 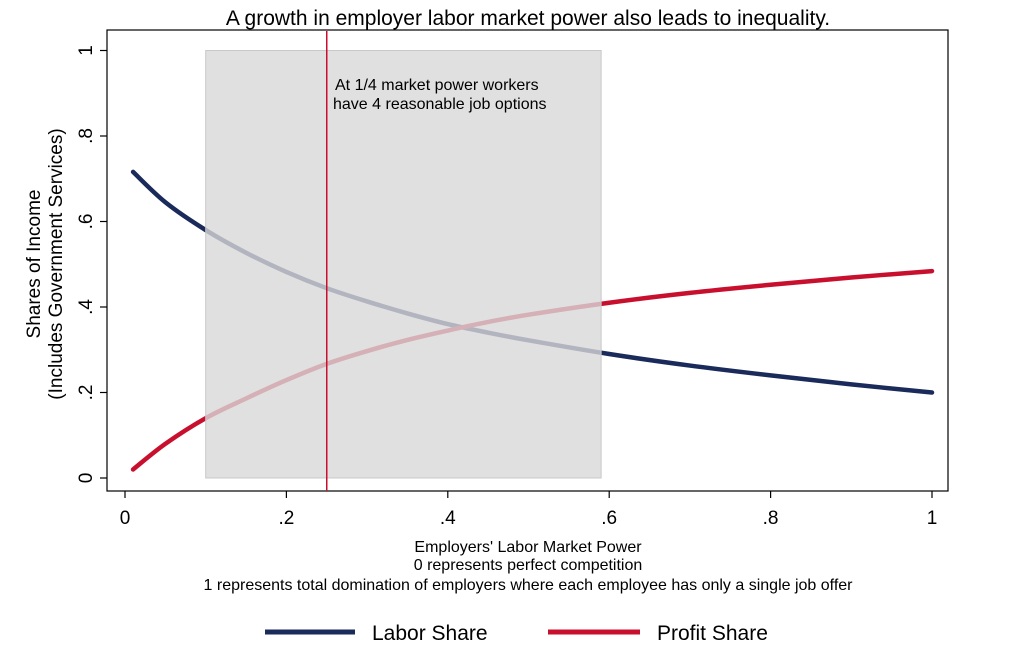 I want to click on legend-label-labor-share: Labor Share, so click(x=430, y=633).